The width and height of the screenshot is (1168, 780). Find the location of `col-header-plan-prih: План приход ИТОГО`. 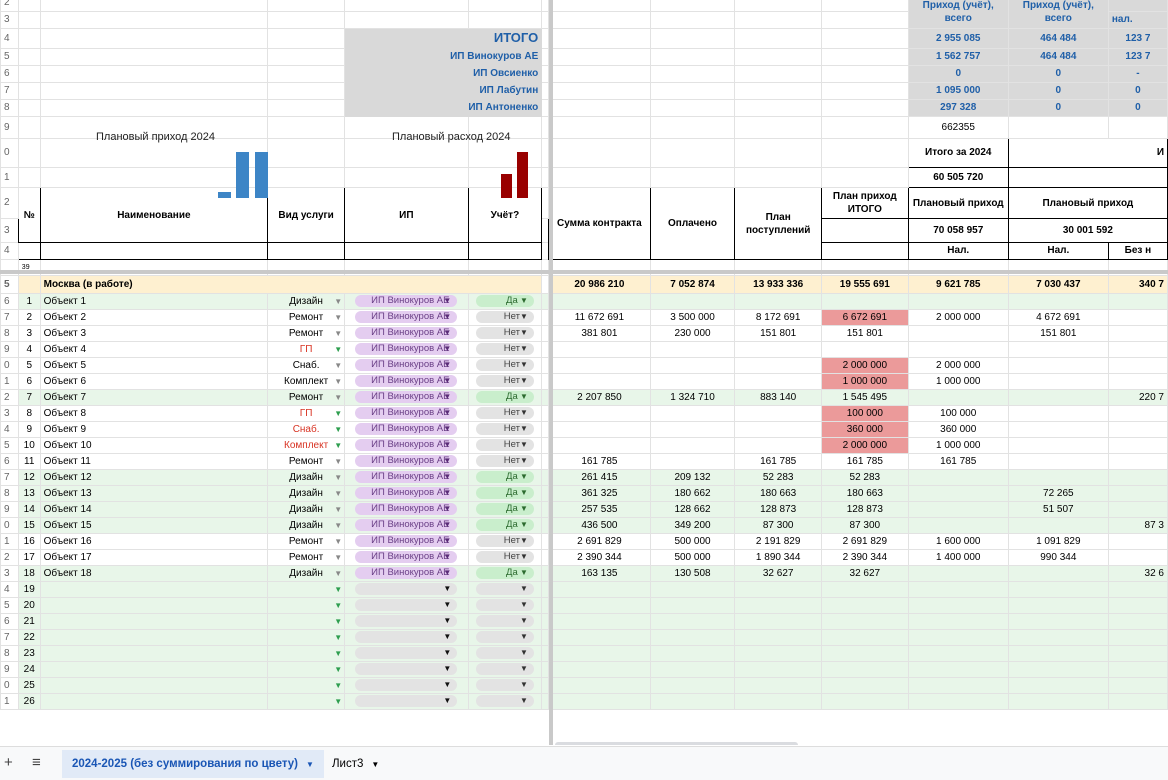

col-header-plan-prih: План приход ИТОГО is located at coordinates (864, 203).